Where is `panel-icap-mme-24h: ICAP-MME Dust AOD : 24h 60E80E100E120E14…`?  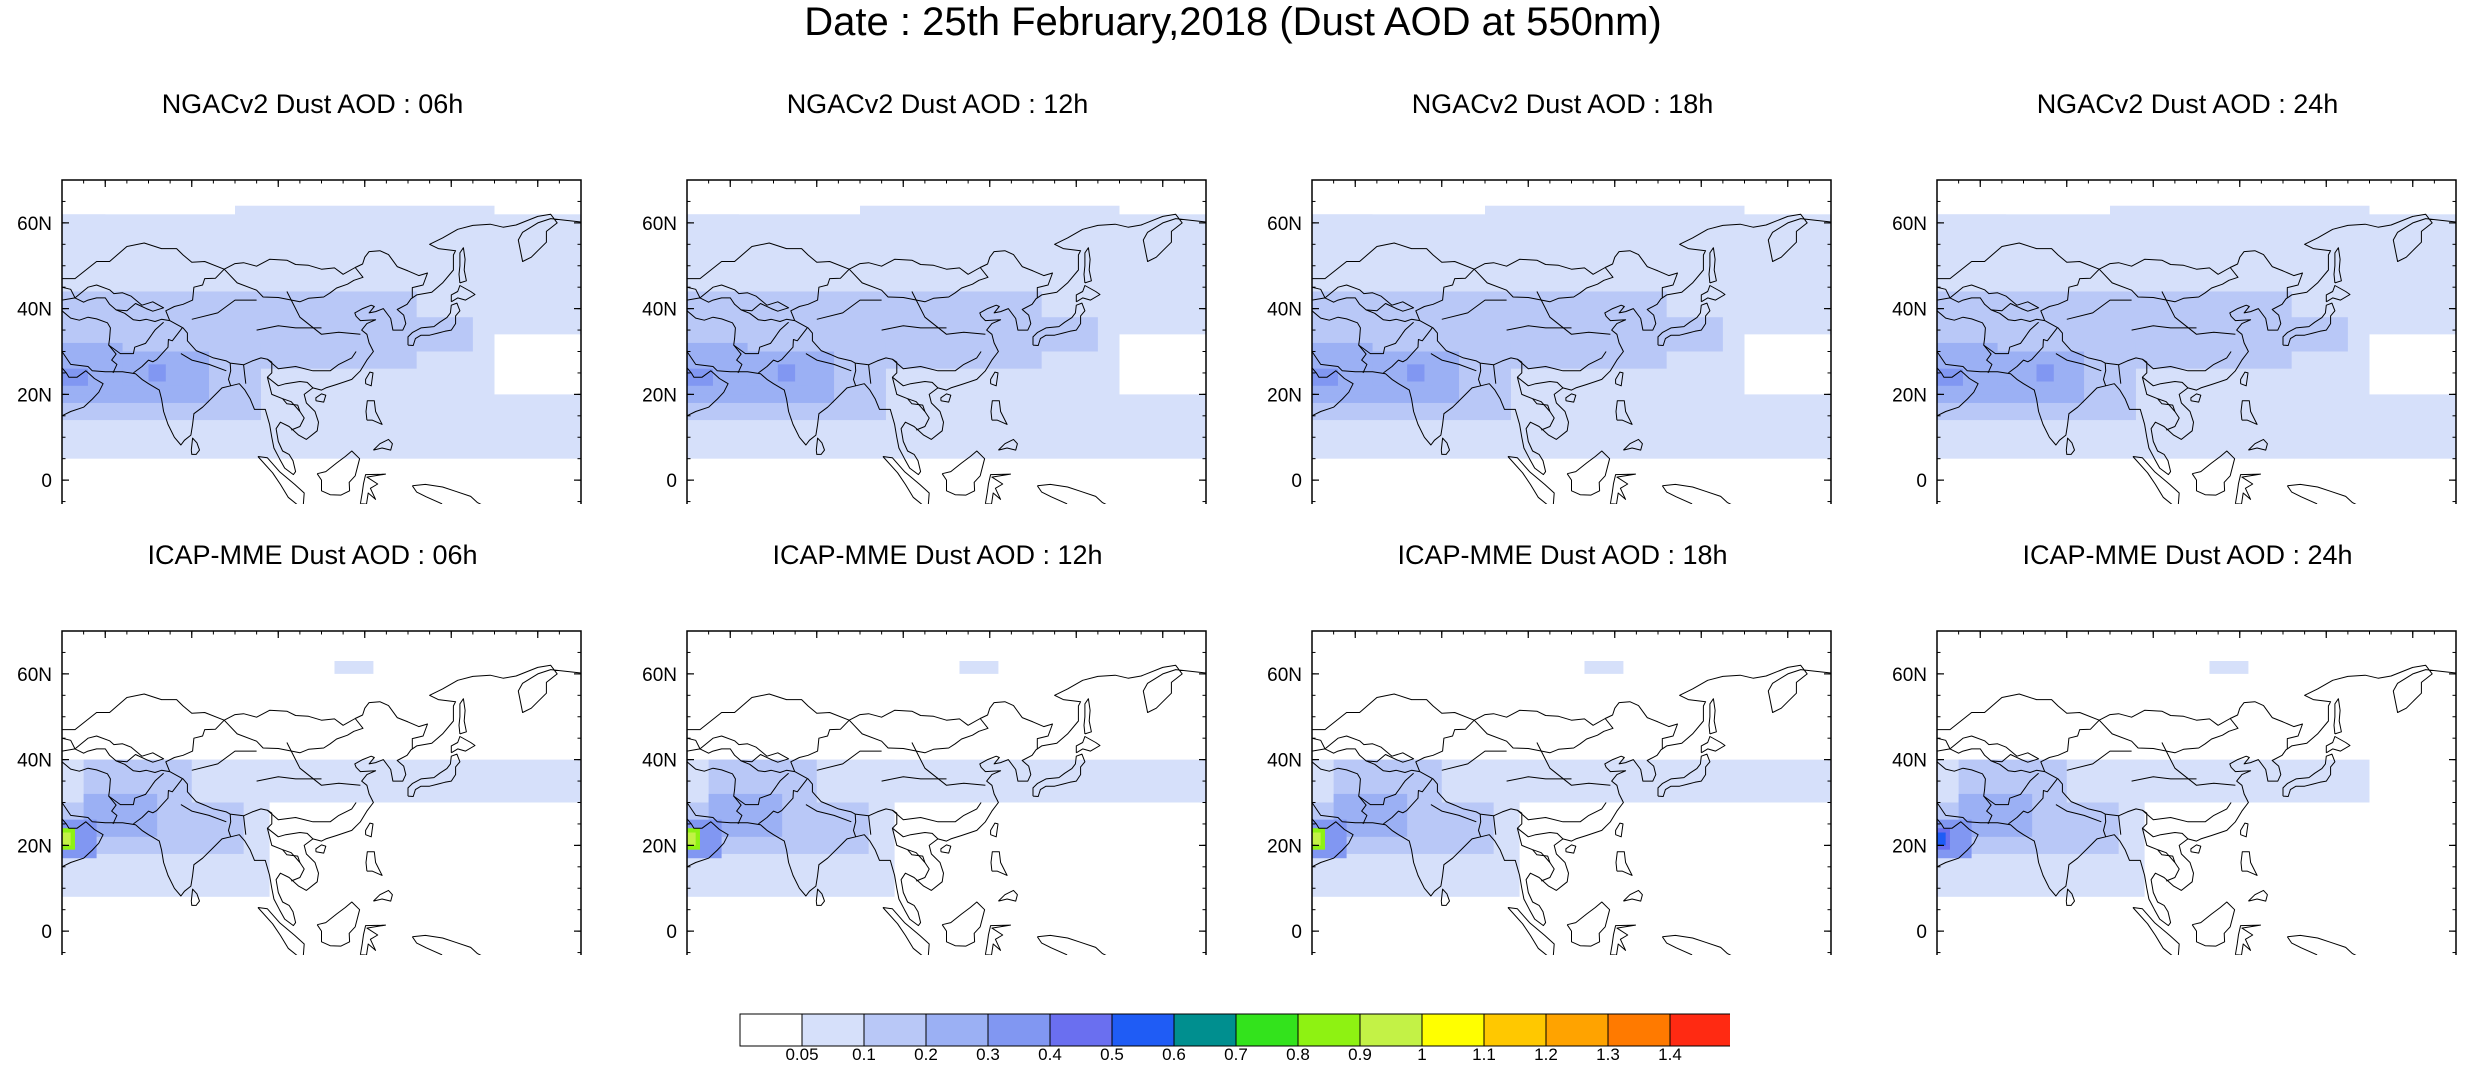 panel-icap-mme-24h: ICAP-MME Dust AOD : 24h 60E80E100E120E14… is located at coordinates (2170, 745).